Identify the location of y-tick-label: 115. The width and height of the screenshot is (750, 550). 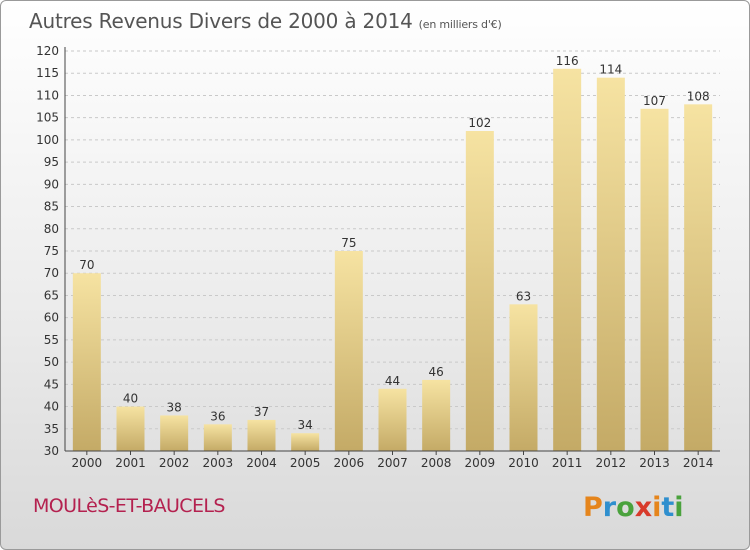
(47, 73).